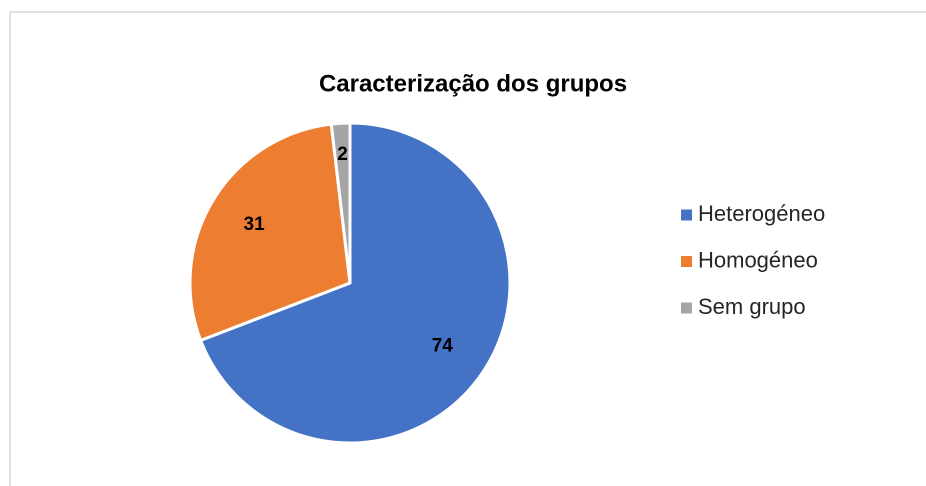 This screenshot has width=926, height=486. I want to click on legend-label: Homogéneo, so click(758, 259).